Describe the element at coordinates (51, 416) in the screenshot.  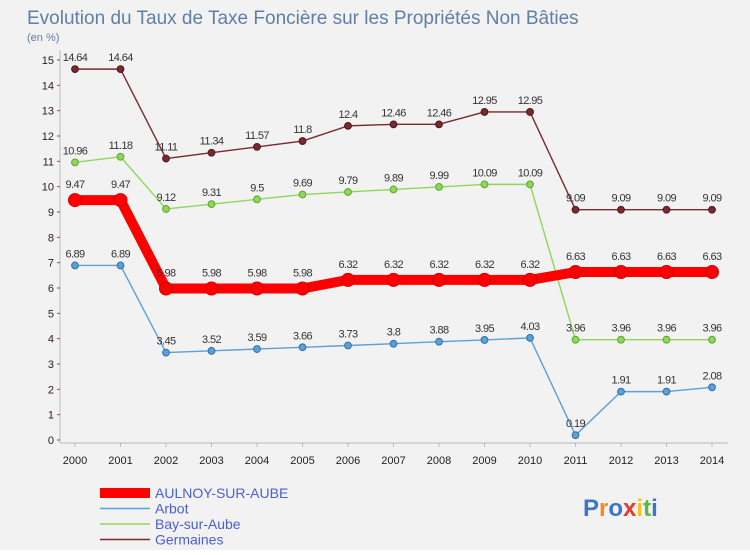
I see `y-tick-label: 1` at that location.